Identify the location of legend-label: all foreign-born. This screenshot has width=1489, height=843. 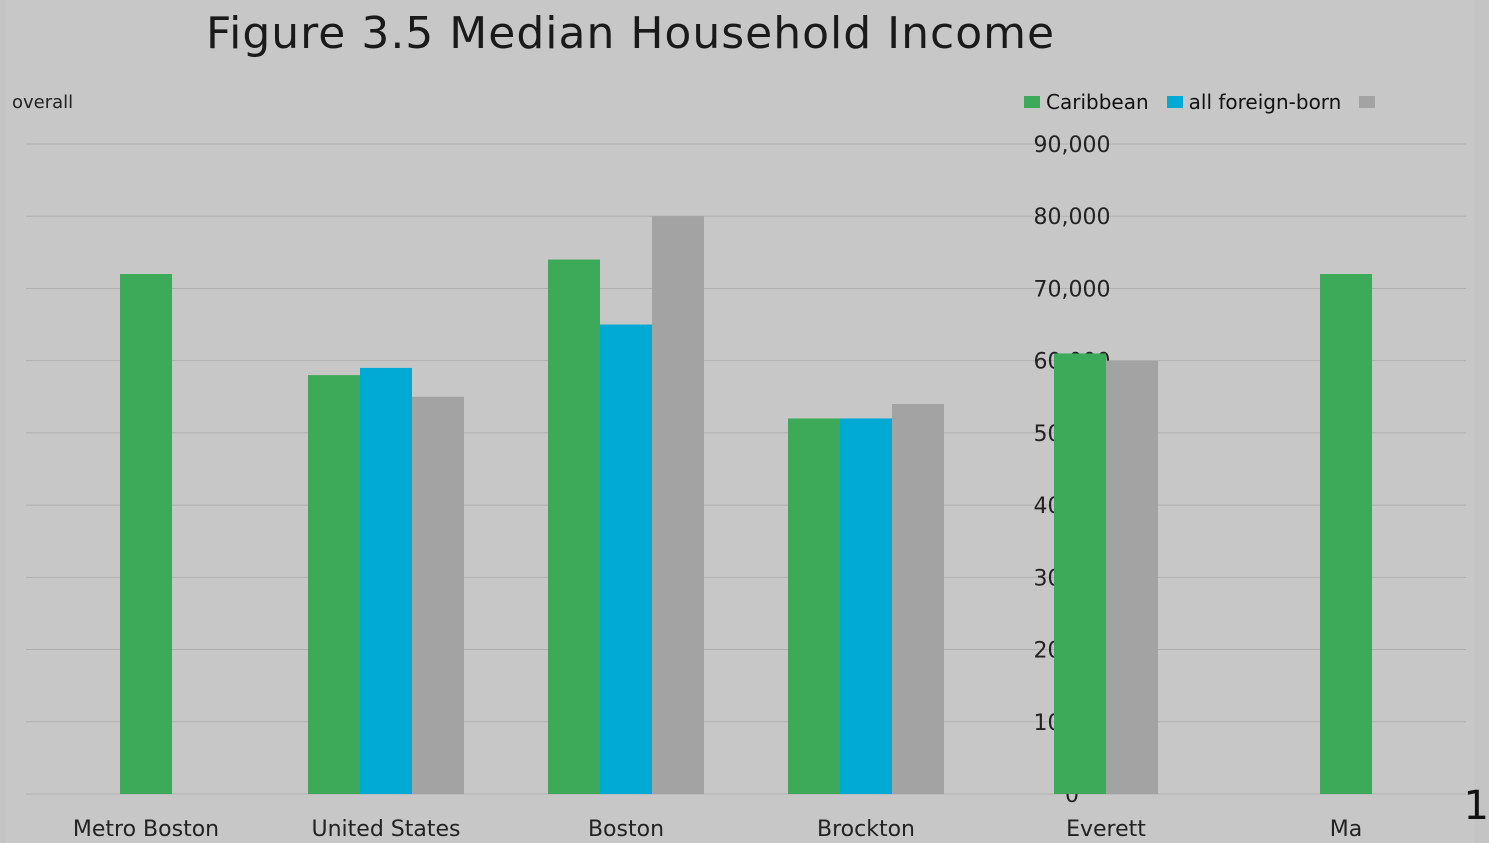
(1265, 102).